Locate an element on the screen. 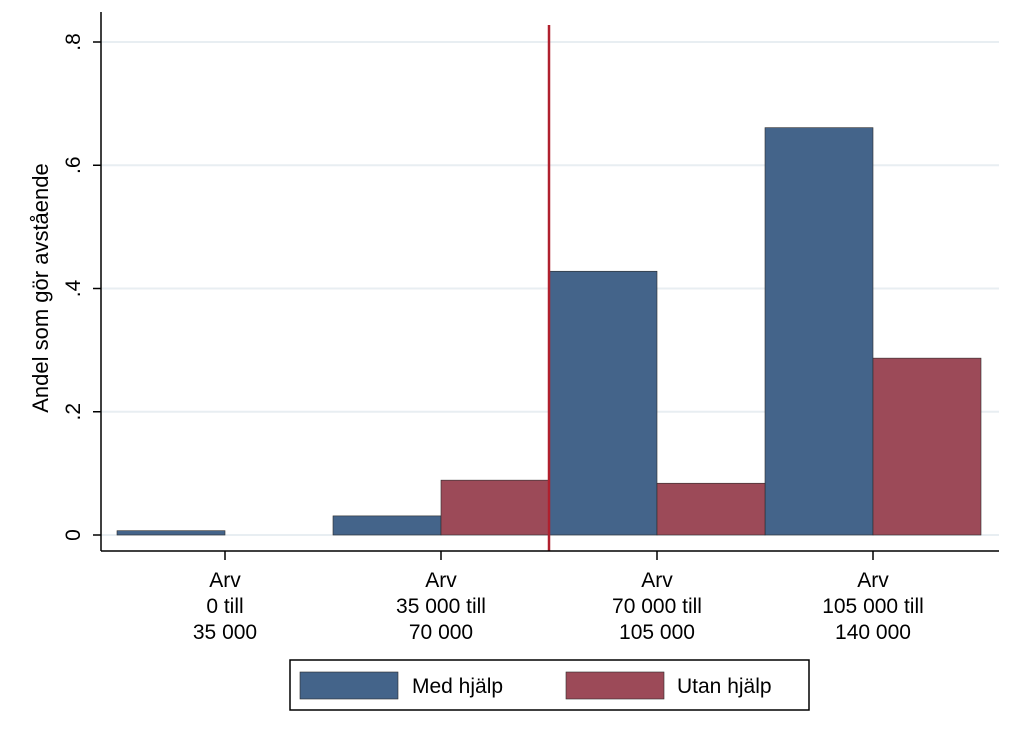 Image resolution: width=1024 pixels, height=745 pixels. x-tick-label-3-line-0: Arv is located at coordinates (873, 580).